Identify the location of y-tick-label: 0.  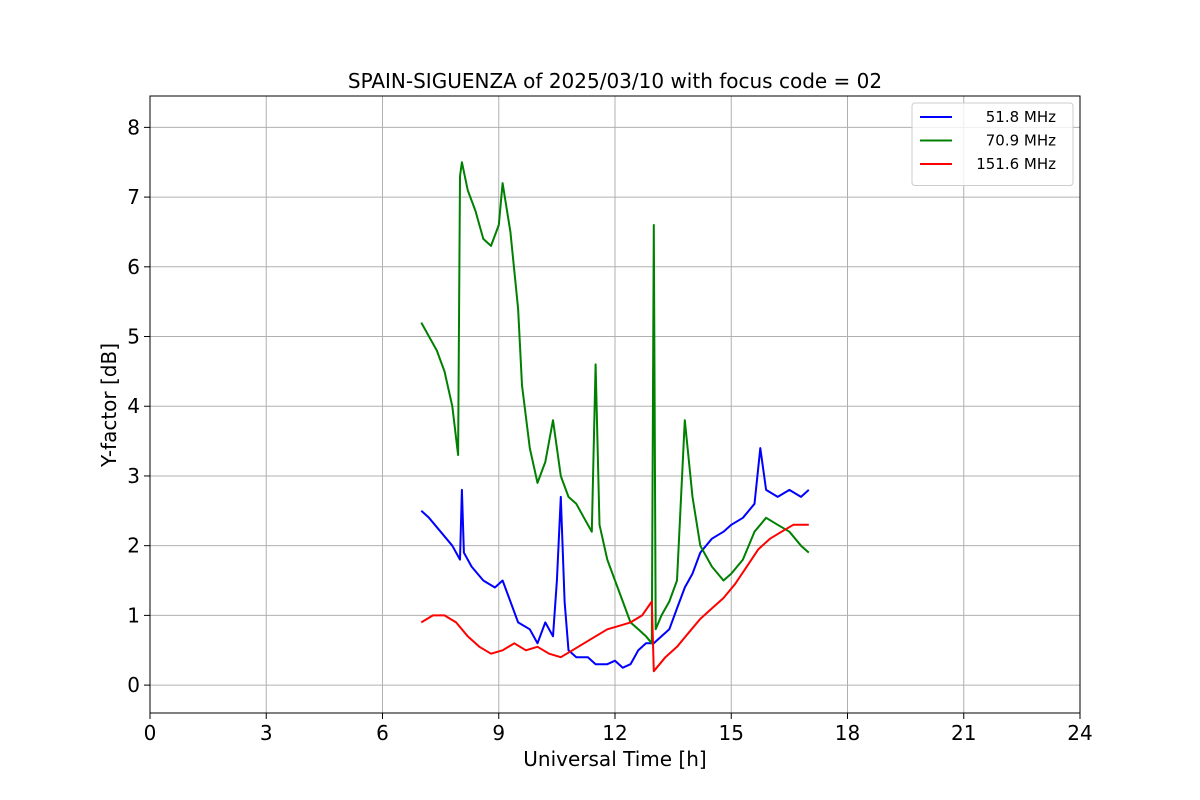
(133, 685).